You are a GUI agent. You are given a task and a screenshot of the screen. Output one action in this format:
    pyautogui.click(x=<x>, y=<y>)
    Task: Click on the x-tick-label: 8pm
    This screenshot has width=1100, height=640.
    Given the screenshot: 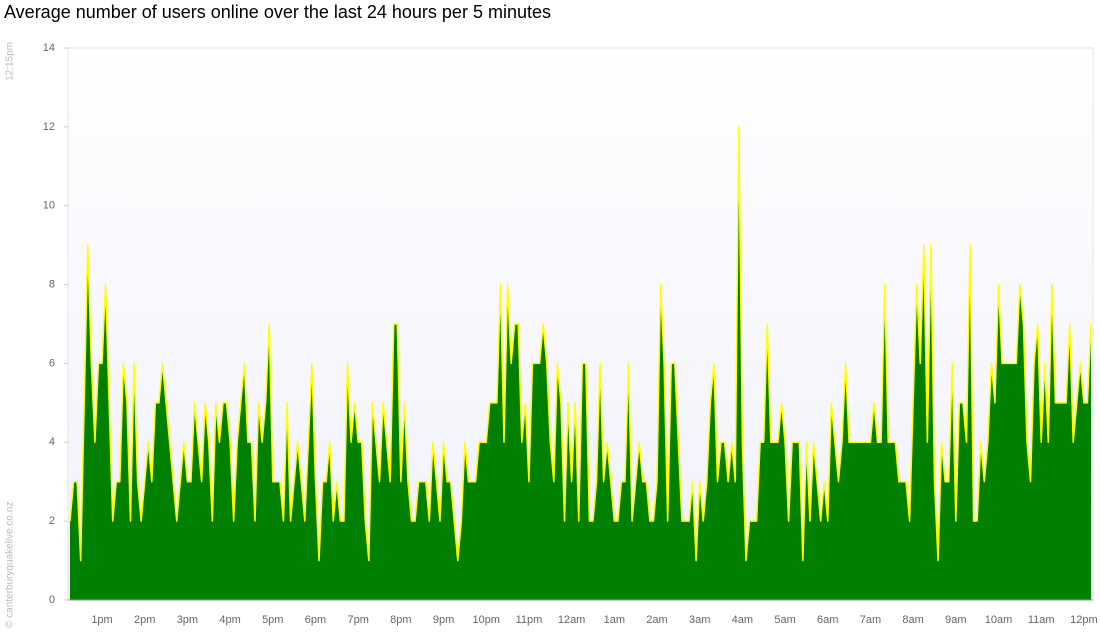 What is the action you would take?
    pyautogui.click(x=400, y=620)
    